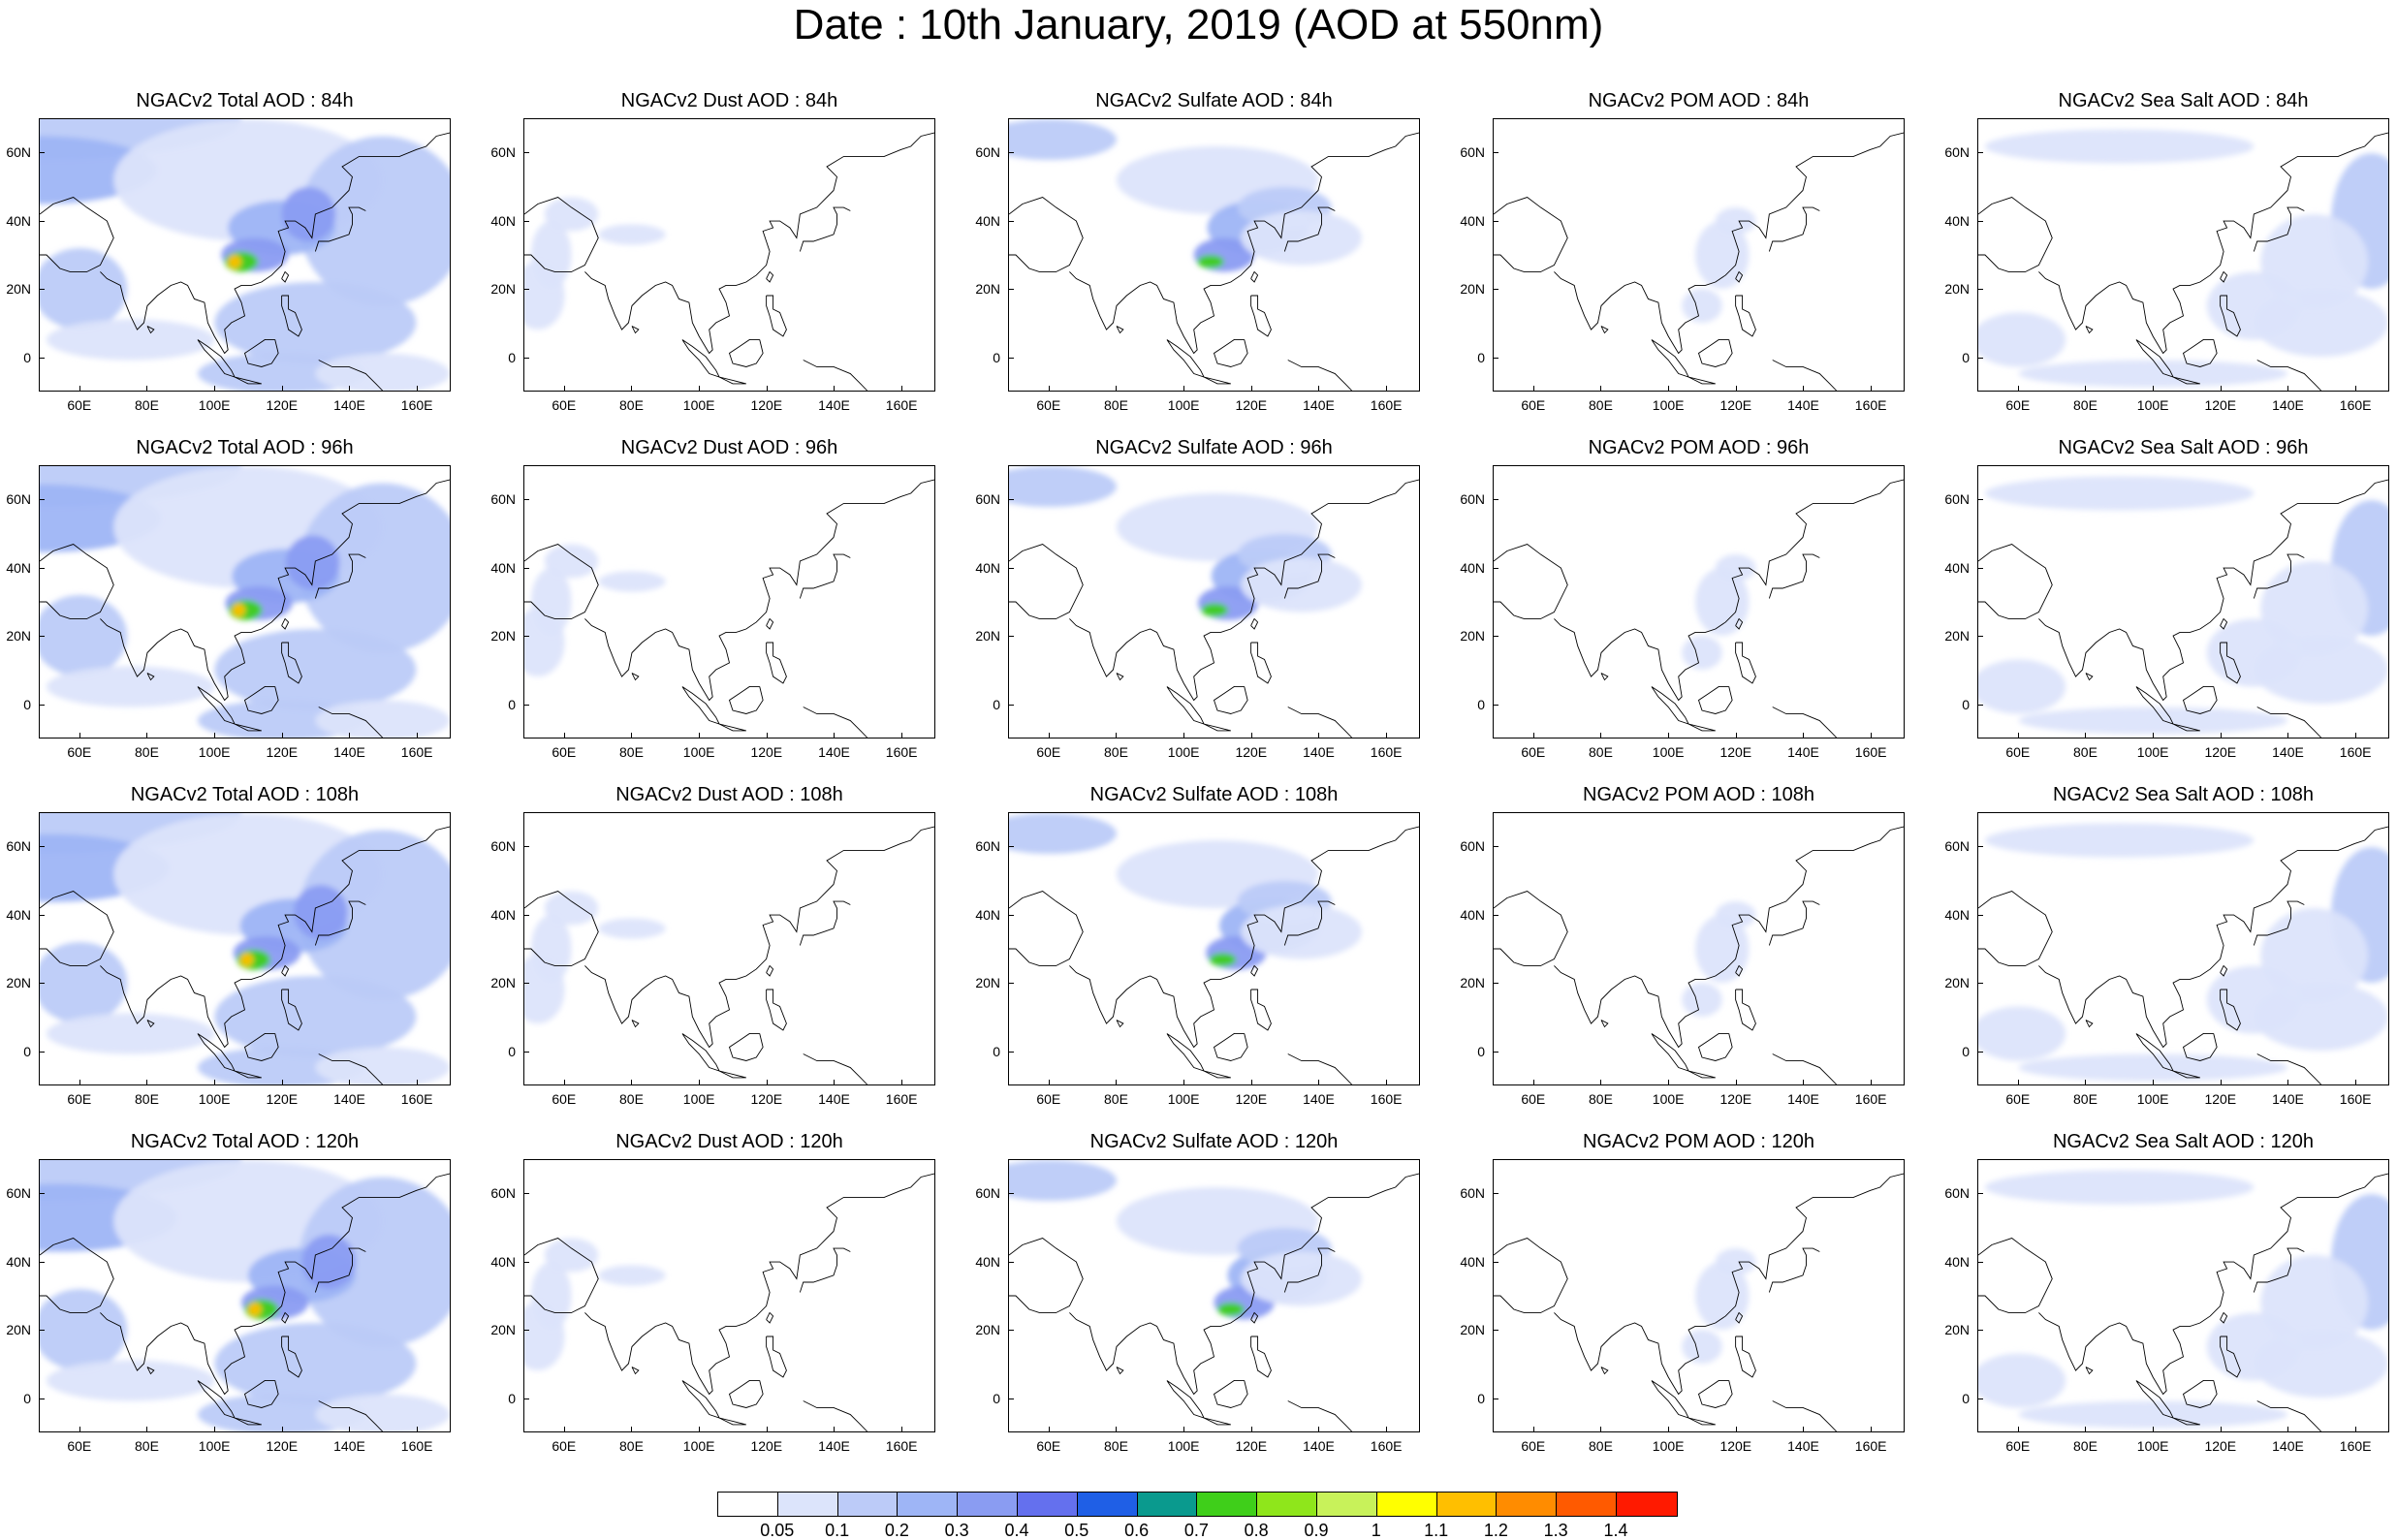 This screenshot has height=1540, width=2397. What do you see at coordinates (729, 447) in the screenshot?
I see `panel-title: NGACv2 Dust AOD : 96h` at bounding box center [729, 447].